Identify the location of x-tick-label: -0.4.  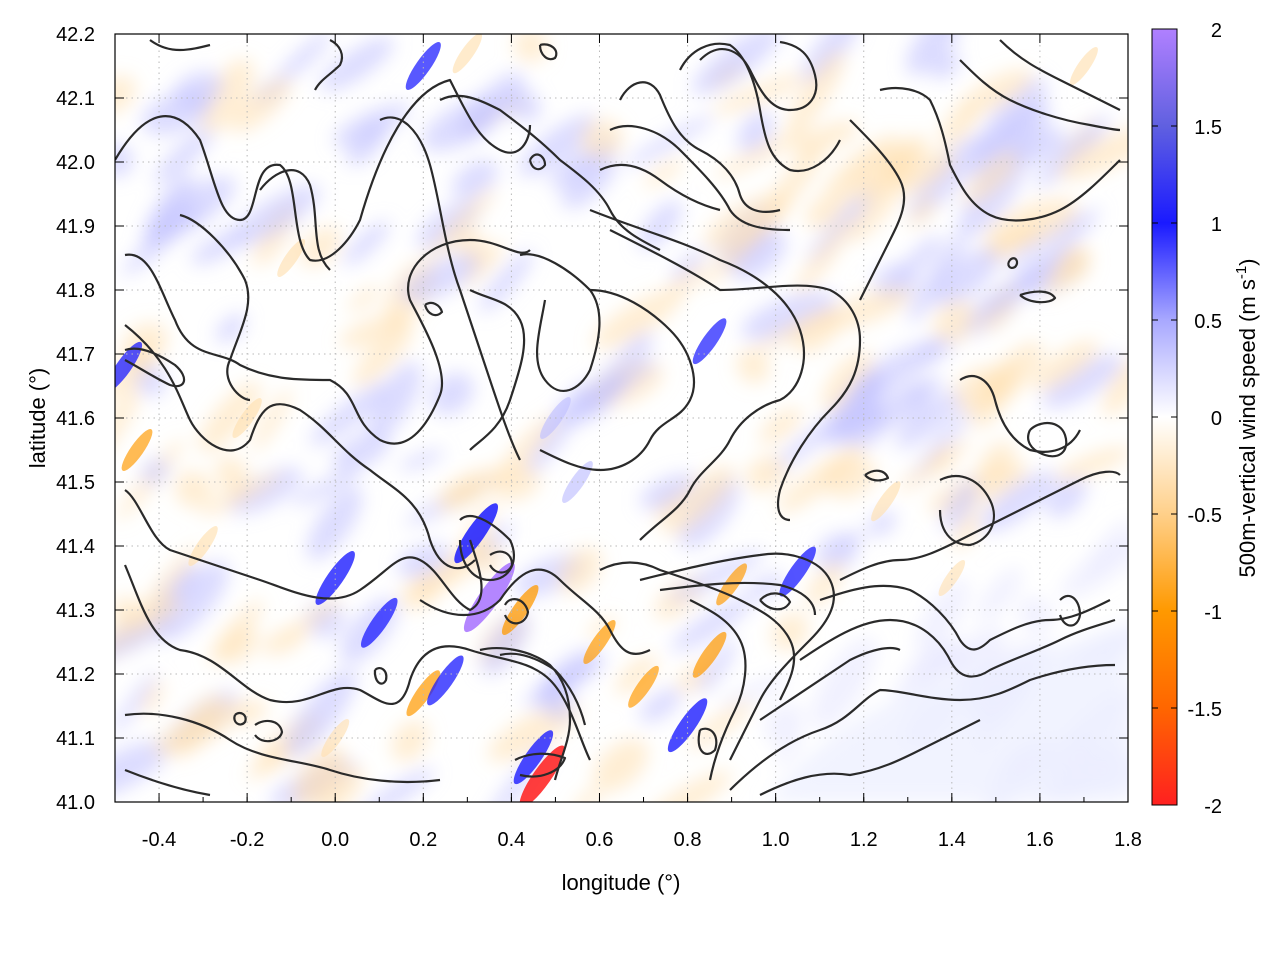
(159, 840).